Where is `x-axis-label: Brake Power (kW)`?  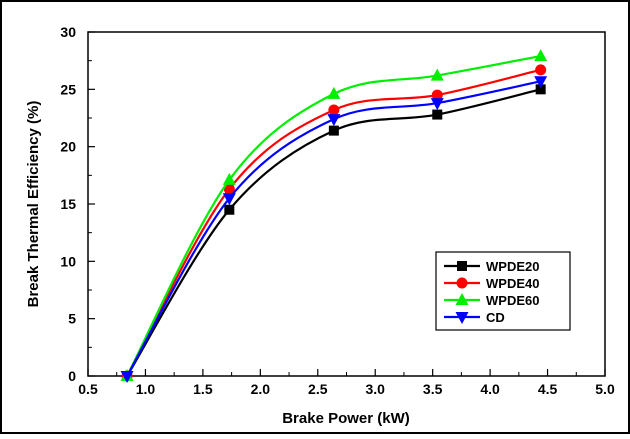
x-axis-label: Brake Power (kW) is located at coordinates (346, 418).